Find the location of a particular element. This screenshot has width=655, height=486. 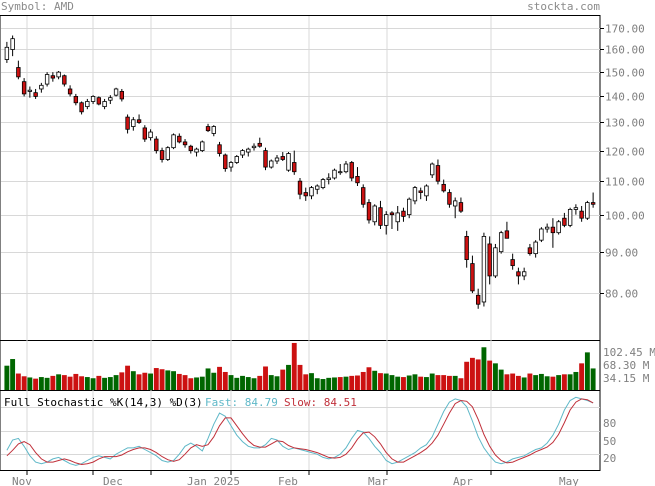

stoch-tick-label: 20 is located at coordinates (609, 458).